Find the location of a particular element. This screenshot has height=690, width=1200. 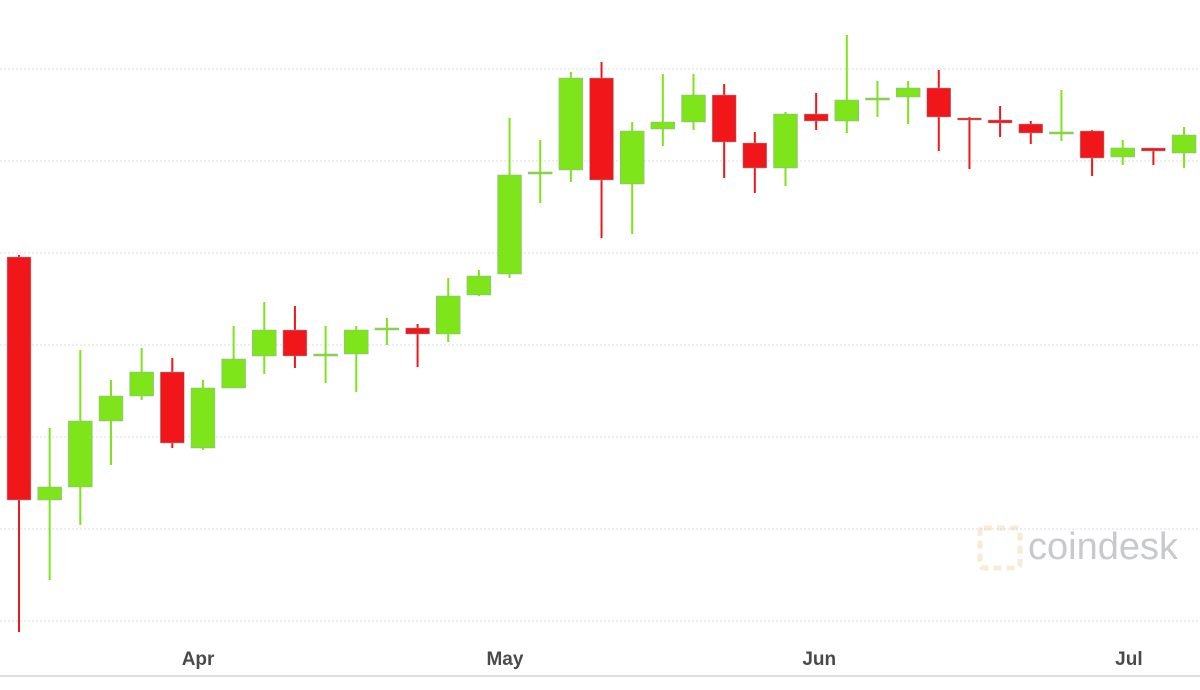

x-tick-label: Jul is located at coordinates (1128, 659).